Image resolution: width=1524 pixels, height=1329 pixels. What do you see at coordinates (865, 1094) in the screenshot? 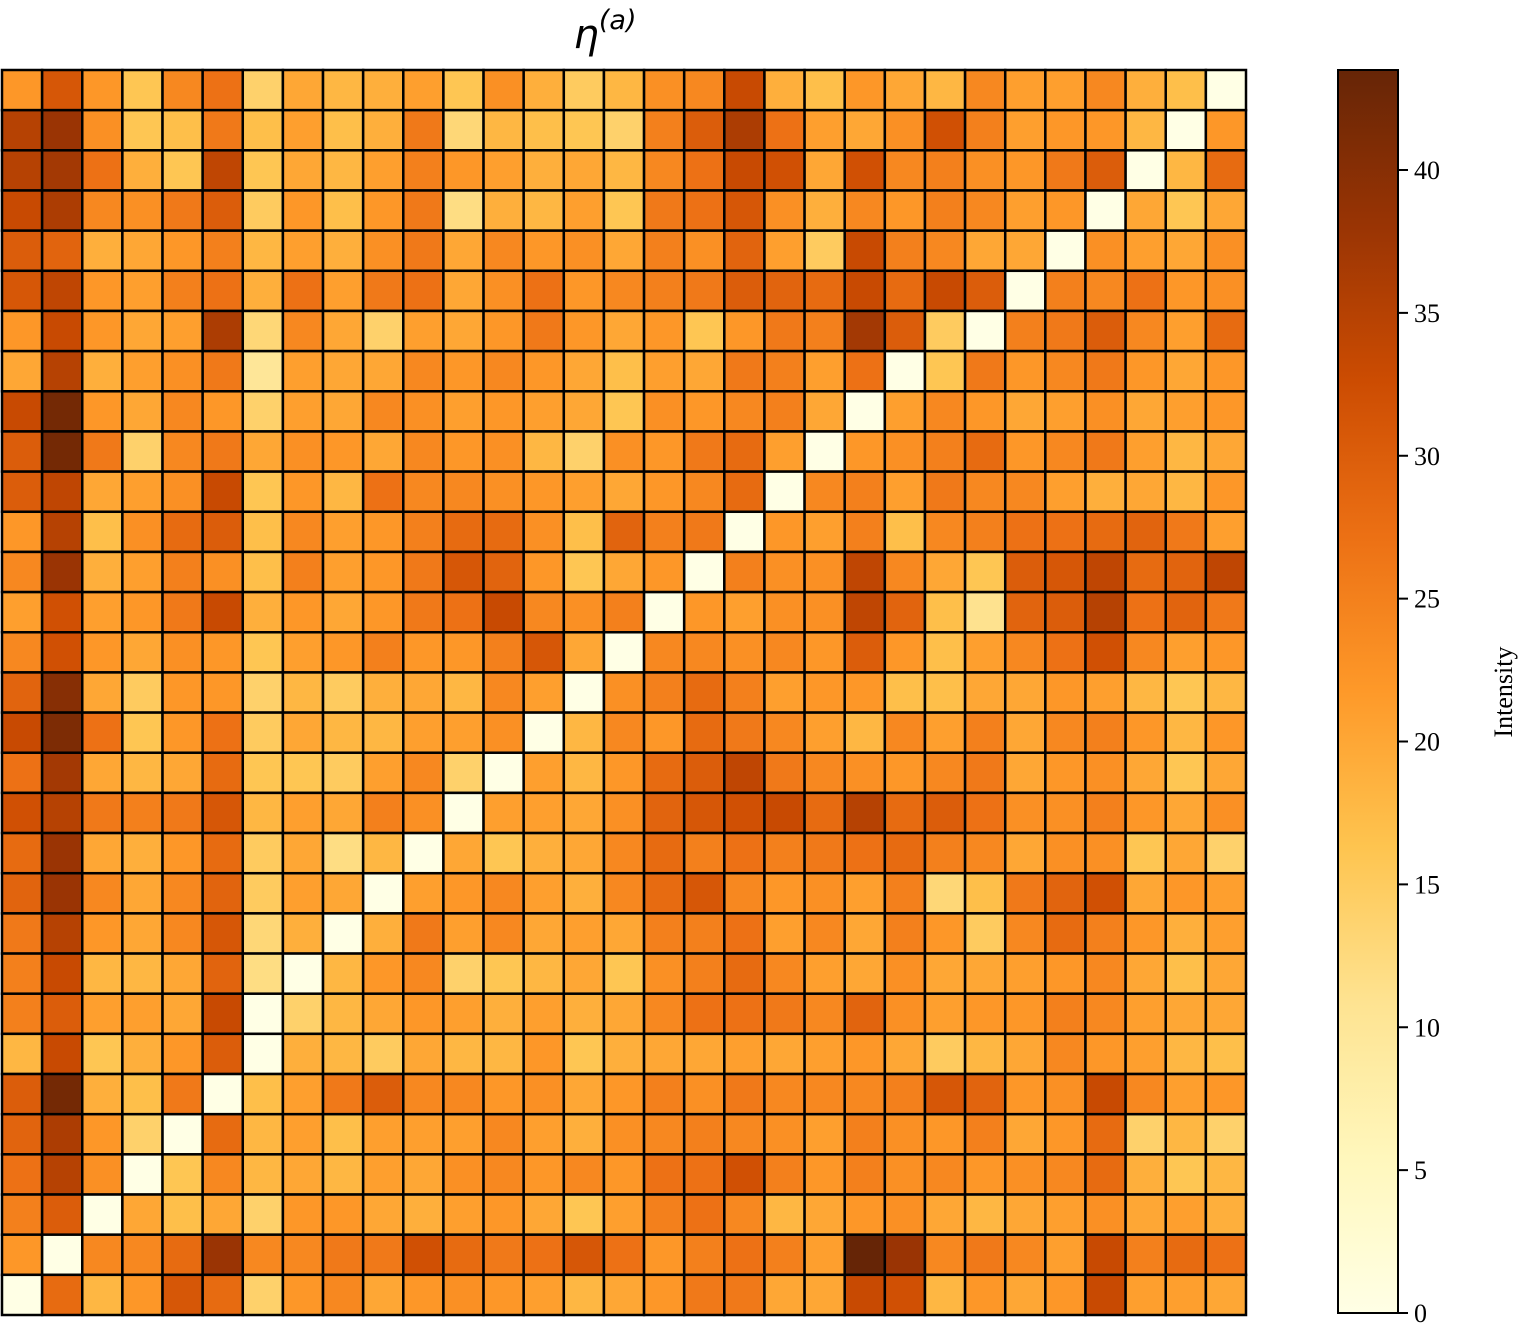
I see `heatmap-cell-r25-c21` at bounding box center [865, 1094].